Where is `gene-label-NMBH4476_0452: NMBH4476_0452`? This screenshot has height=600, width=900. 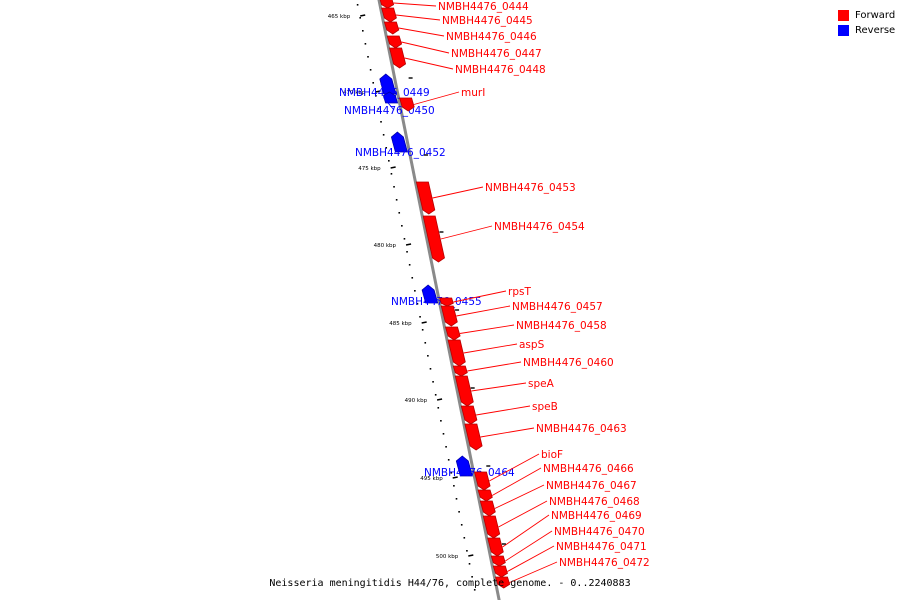
gene-label-NMBH4476_0452: NMBH4476_0452 is located at coordinates (400, 153).